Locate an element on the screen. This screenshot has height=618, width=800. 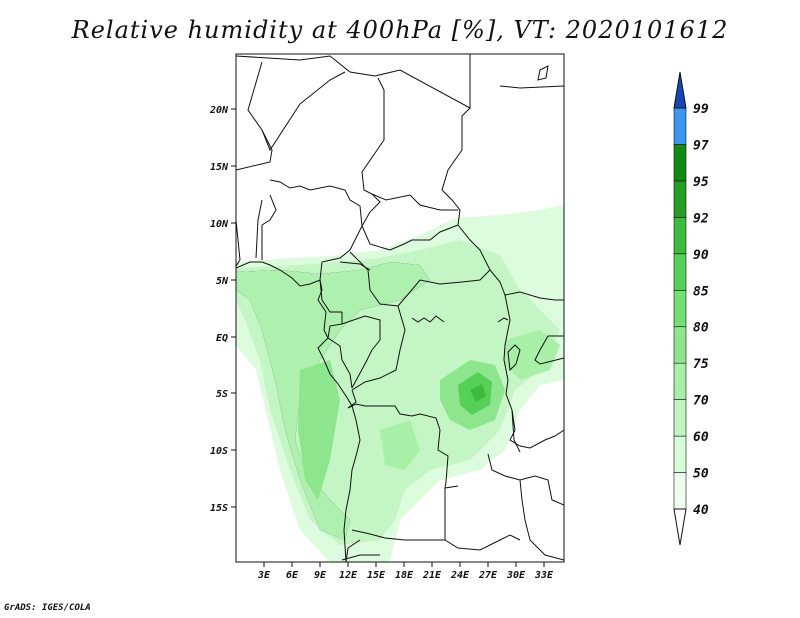
colorbar-segments is located at coordinates (680, 308).